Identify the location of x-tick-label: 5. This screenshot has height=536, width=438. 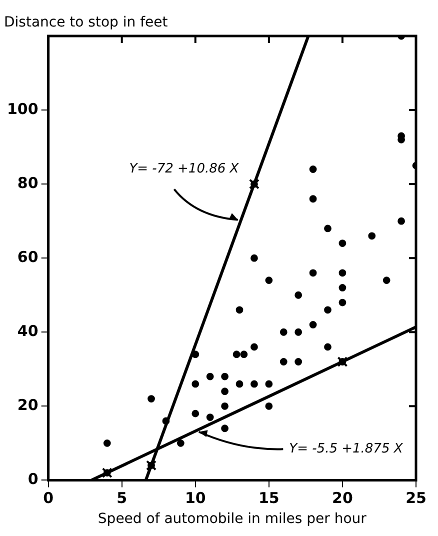
(122, 498).